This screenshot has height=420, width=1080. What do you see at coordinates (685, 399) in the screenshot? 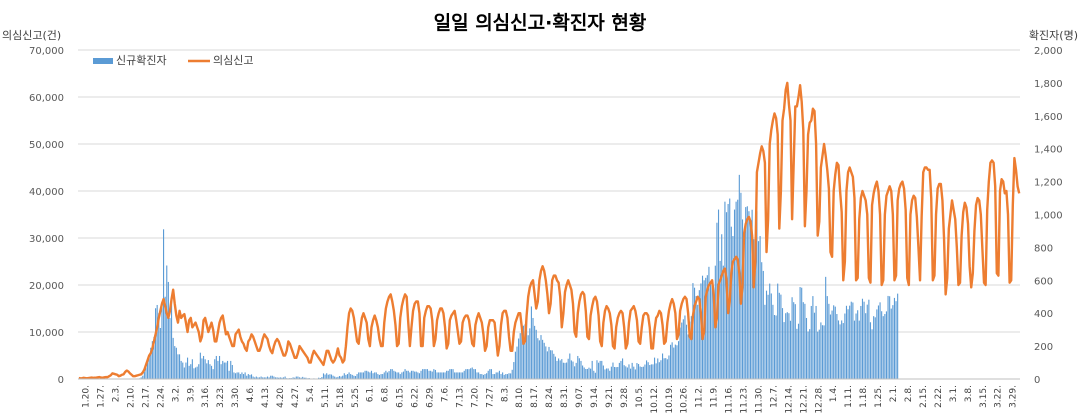
I see `x-tick-label: 10.26.` at bounding box center [685, 399].